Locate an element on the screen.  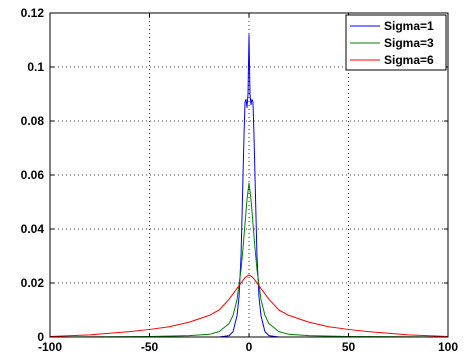
y-tick-label: 0.04 is located at coordinates (33, 229).